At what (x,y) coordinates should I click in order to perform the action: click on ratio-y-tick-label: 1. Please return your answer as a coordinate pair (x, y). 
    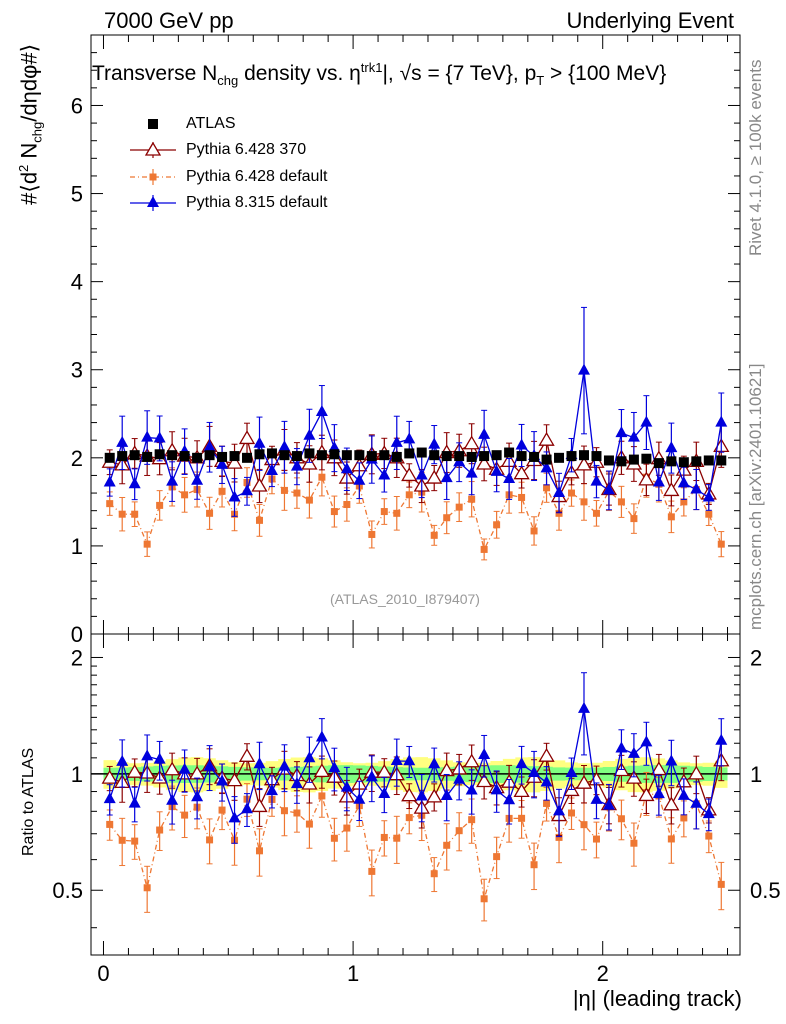
    Looking at the image, I should click on (77, 774).